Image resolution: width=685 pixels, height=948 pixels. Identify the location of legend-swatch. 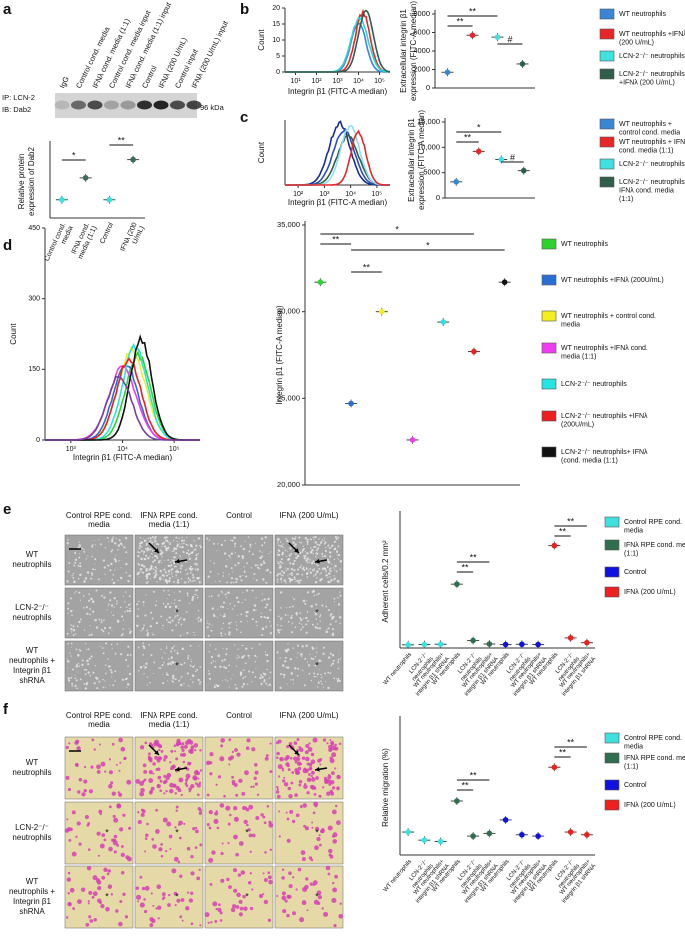
(612, 592).